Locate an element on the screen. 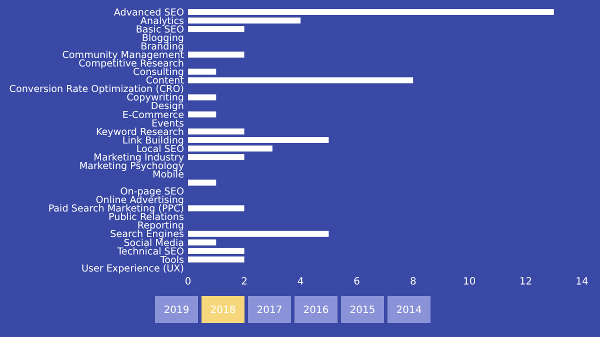 This screenshot has height=337, width=600. x-tick-label: 10 is located at coordinates (469, 282).